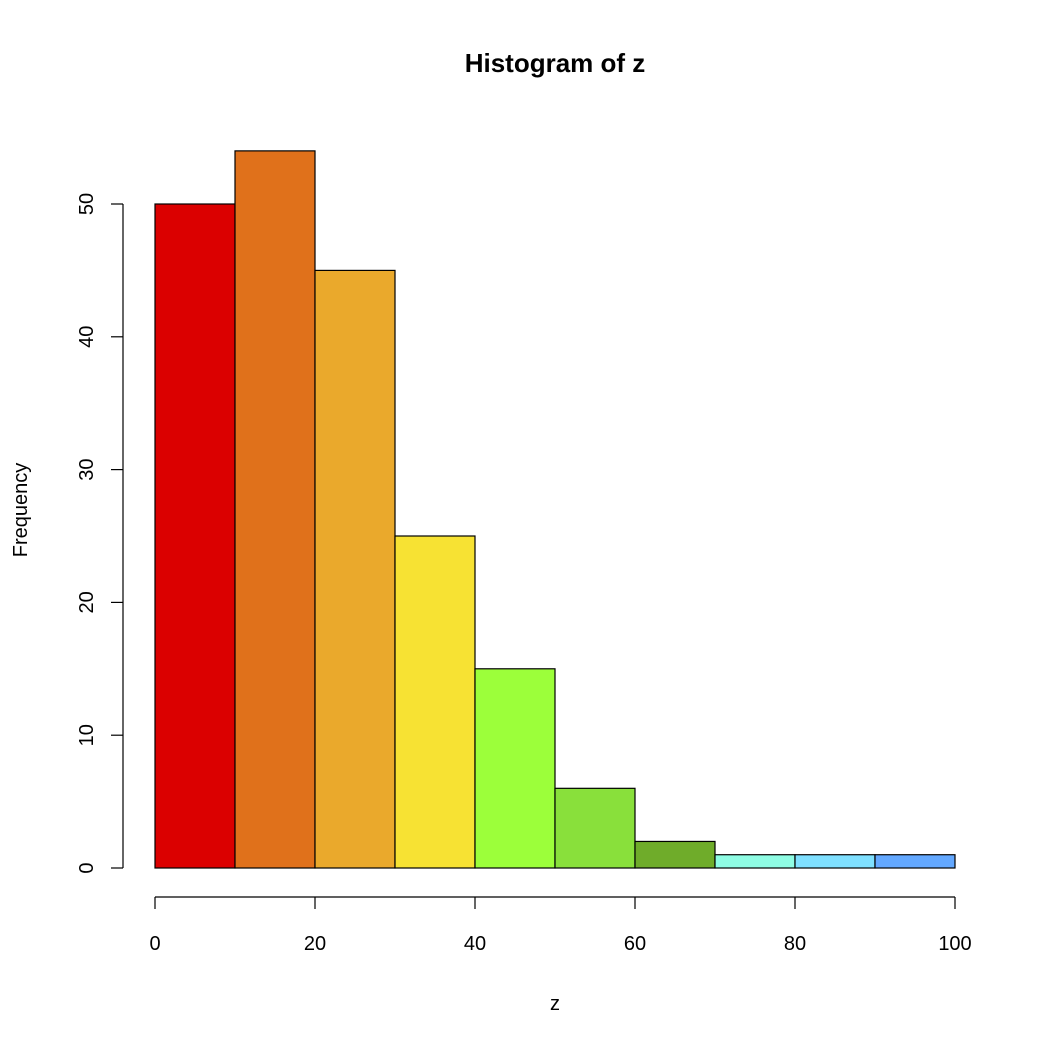 This screenshot has height=1050, width=1050. Describe the element at coordinates (555, 1004) in the screenshot. I see `x-axis-label: z` at that location.